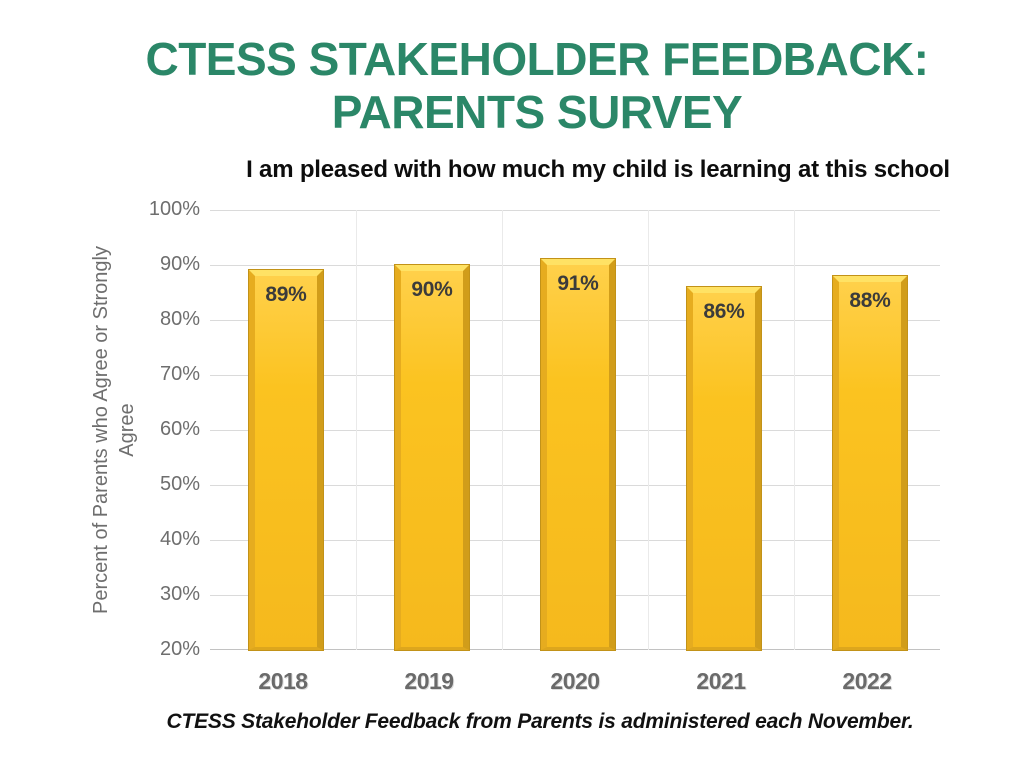 The width and height of the screenshot is (1024, 768). I want to click on x-tick-label-2022: 2022, so click(867, 681).